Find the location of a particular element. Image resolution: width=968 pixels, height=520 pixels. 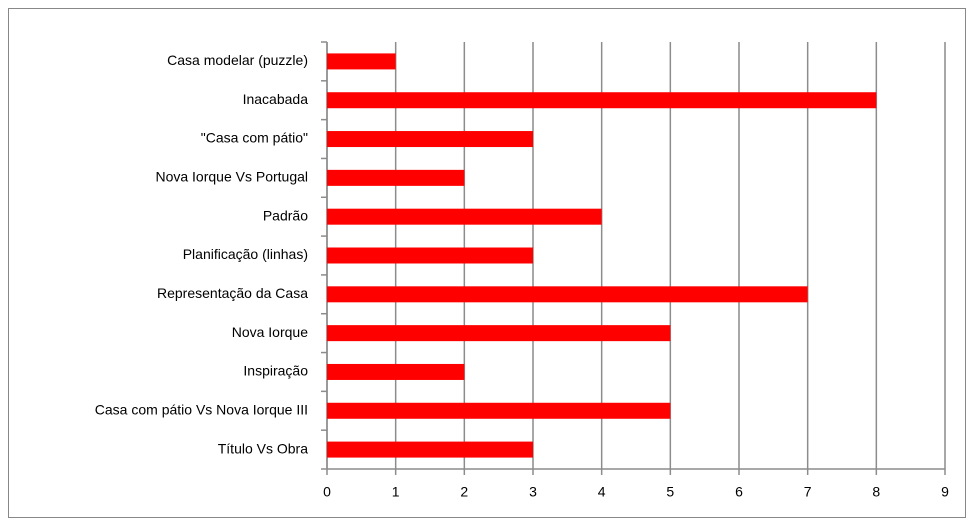

x-tick-label: 2 is located at coordinates (464, 492).